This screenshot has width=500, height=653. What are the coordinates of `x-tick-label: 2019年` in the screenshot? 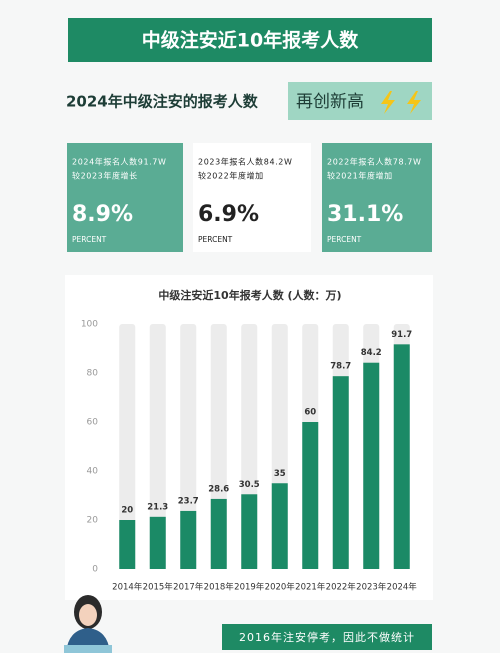 It's located at (249, 587).